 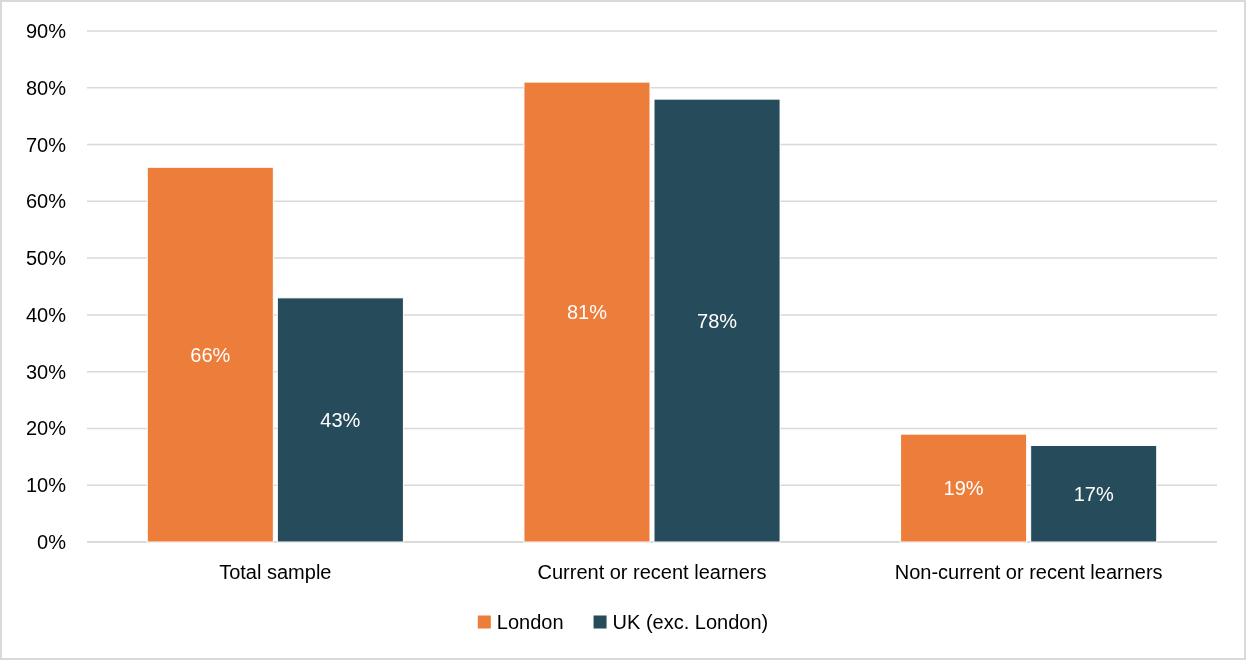 I want to click on data-label: 17%, so click(x=1093, y=493).